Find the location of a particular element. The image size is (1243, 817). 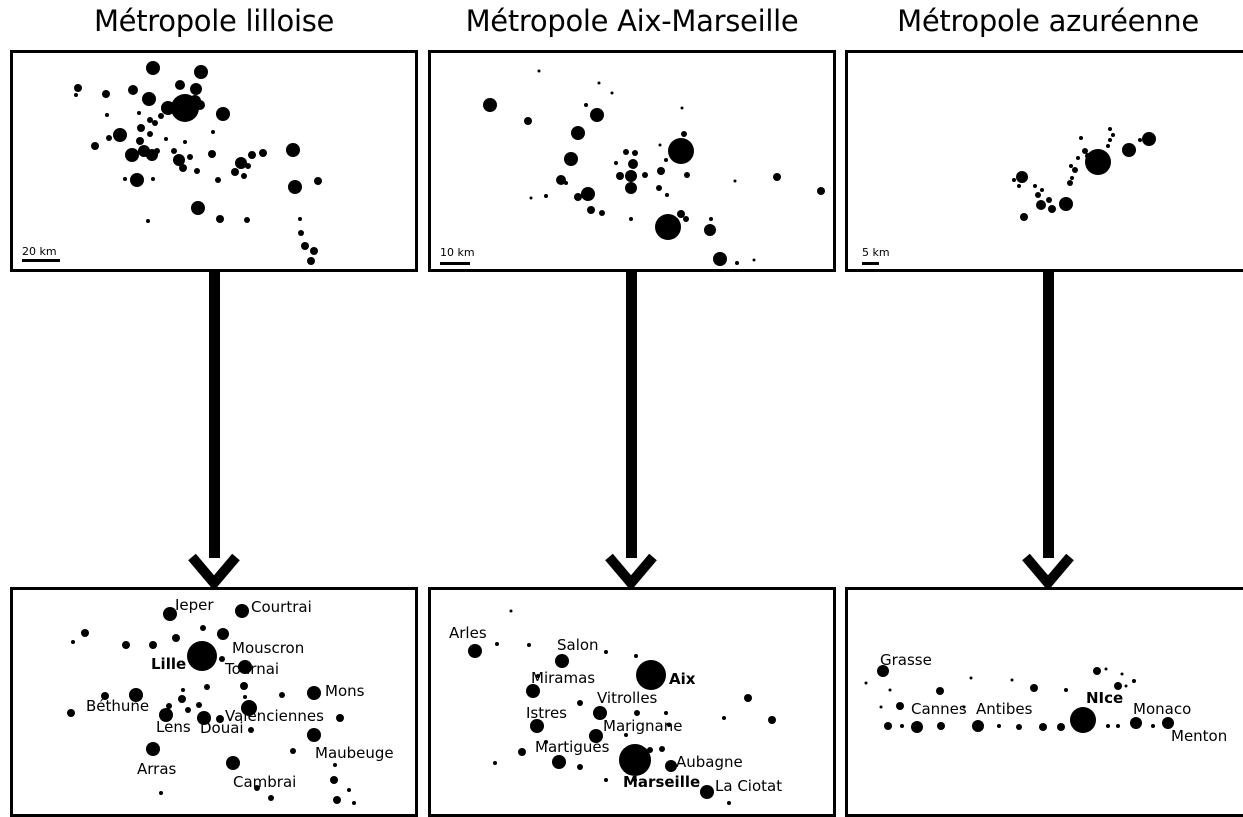

map-panel-azur: 5 km is located at coordinates (1044, 161).